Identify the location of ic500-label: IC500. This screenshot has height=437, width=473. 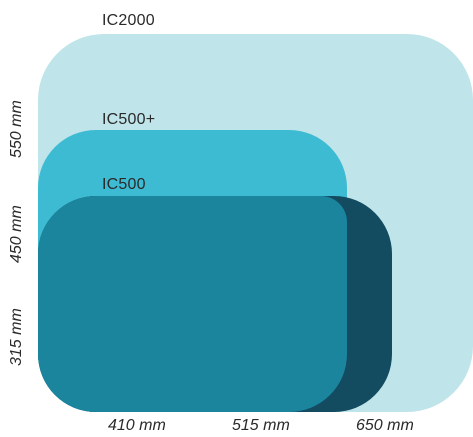
(124, 184).